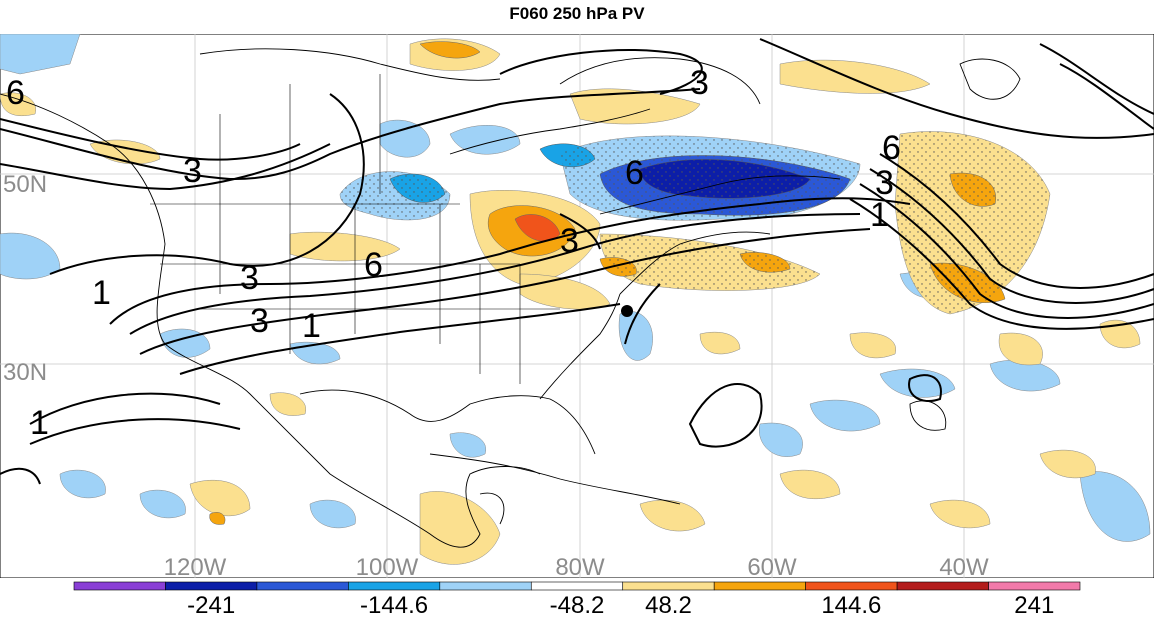 Image resolution: width=1154 pixels, height=620 pixels. What do you see at coordinates (851, 605) in the screenshot?
I see `colorbar-tick-label: 144.6` at bounding box center [851, 605].